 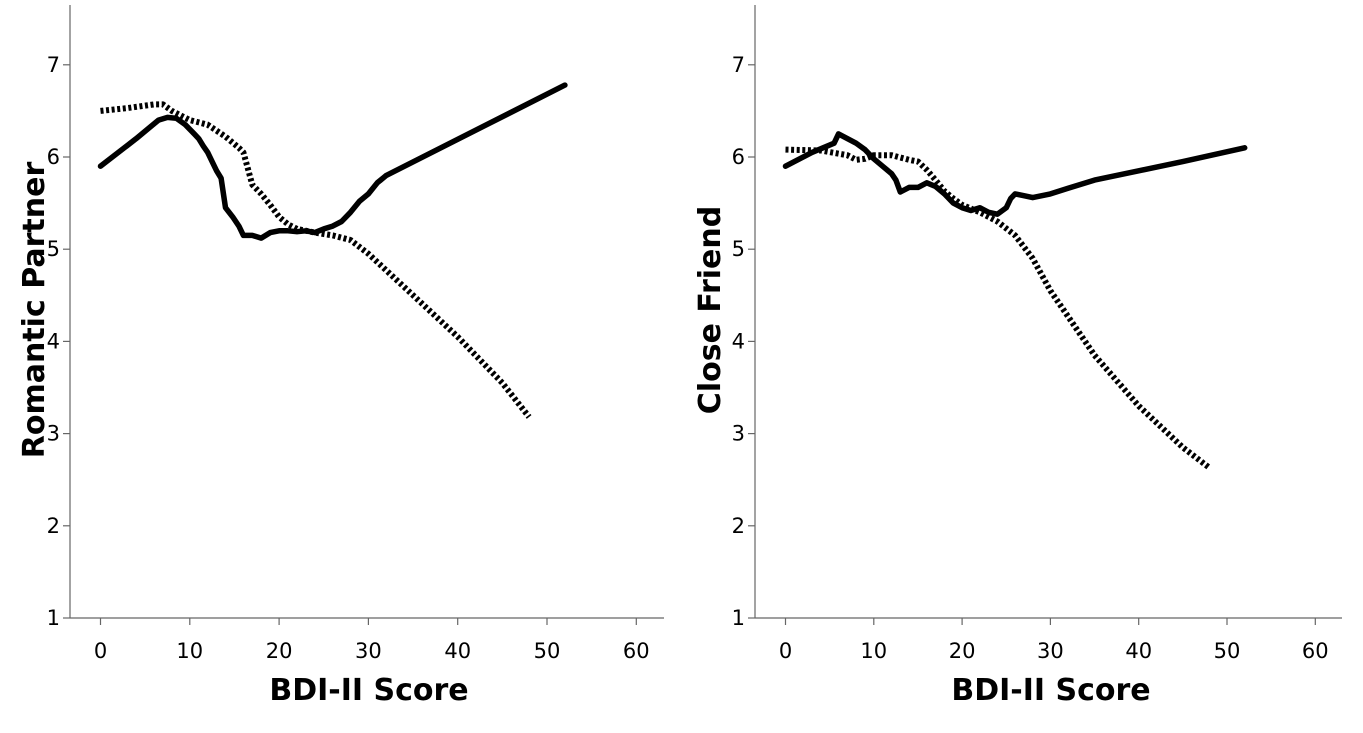 What do you see at coordinates (34, 310) in the screenshot?
I see `y-axis-title: Romantic Partner` at bounding box center [34, 310].